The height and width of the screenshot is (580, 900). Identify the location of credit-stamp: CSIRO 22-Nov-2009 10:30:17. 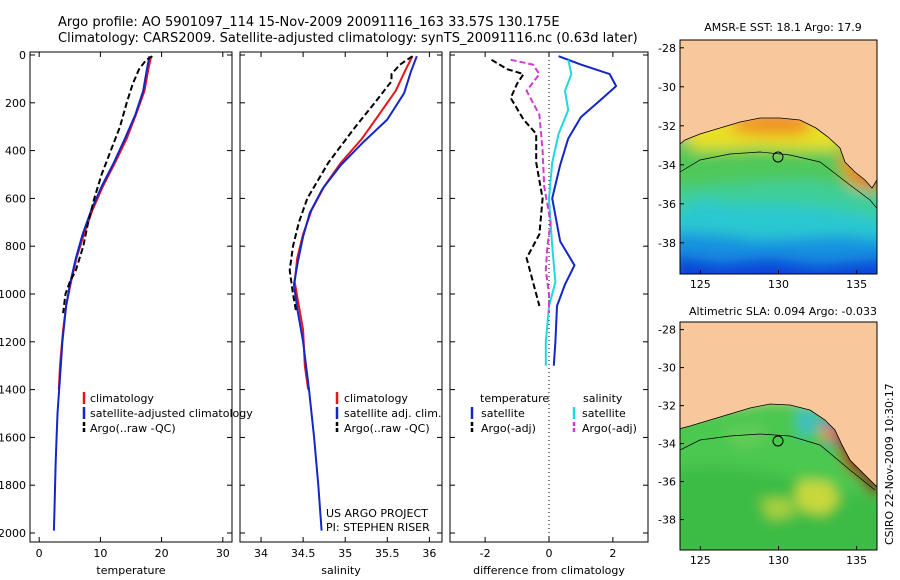
(889, 464).